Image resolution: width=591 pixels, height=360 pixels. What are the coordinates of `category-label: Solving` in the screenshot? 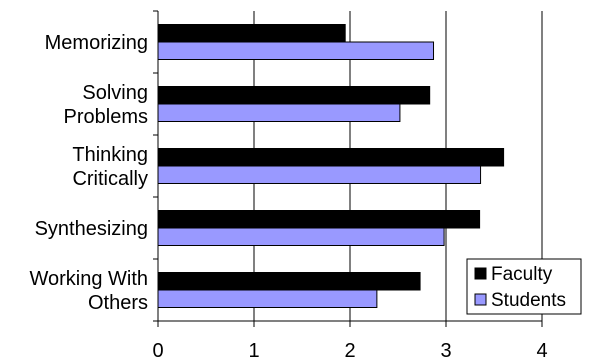 It's located at (115, 93).